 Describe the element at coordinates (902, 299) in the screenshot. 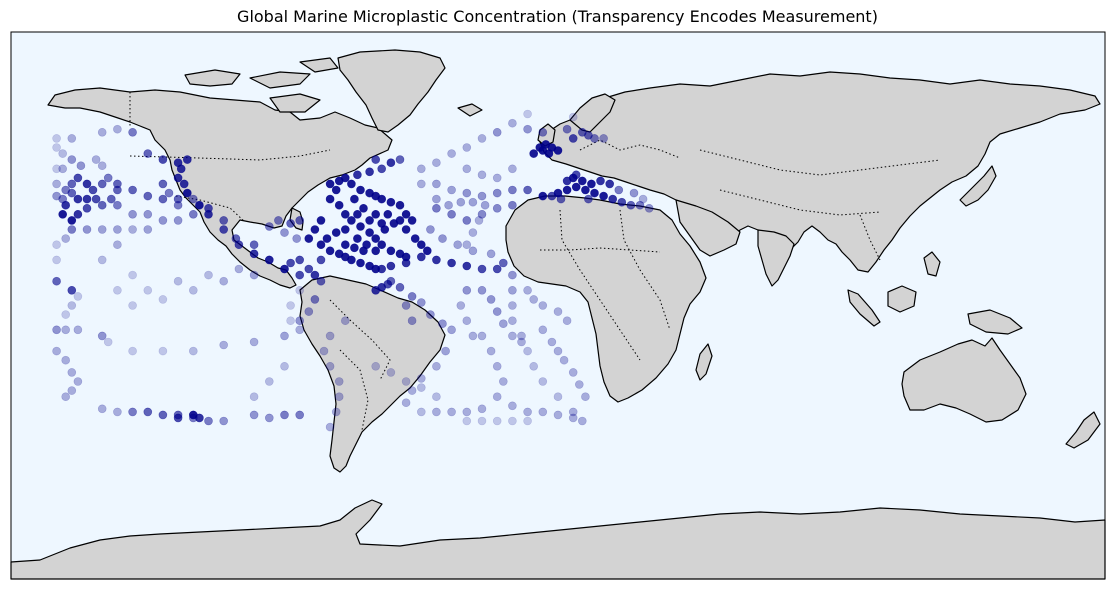

I see `borneo` at that location.